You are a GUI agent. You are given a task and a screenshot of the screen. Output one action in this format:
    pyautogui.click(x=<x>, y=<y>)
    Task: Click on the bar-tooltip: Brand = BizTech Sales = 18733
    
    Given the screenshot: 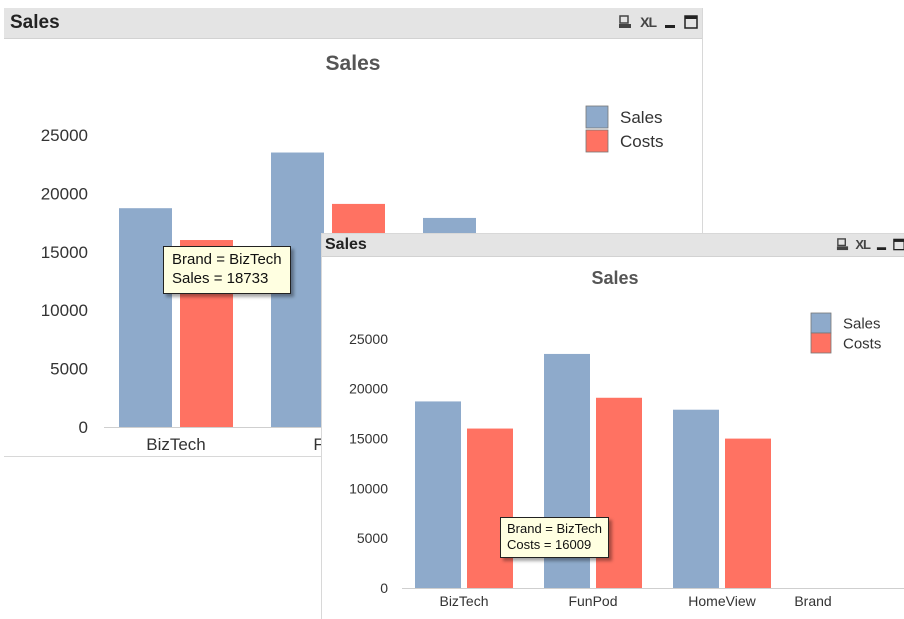 What is the action you would take?
    pyautogui.click(x=227, y=270)
    